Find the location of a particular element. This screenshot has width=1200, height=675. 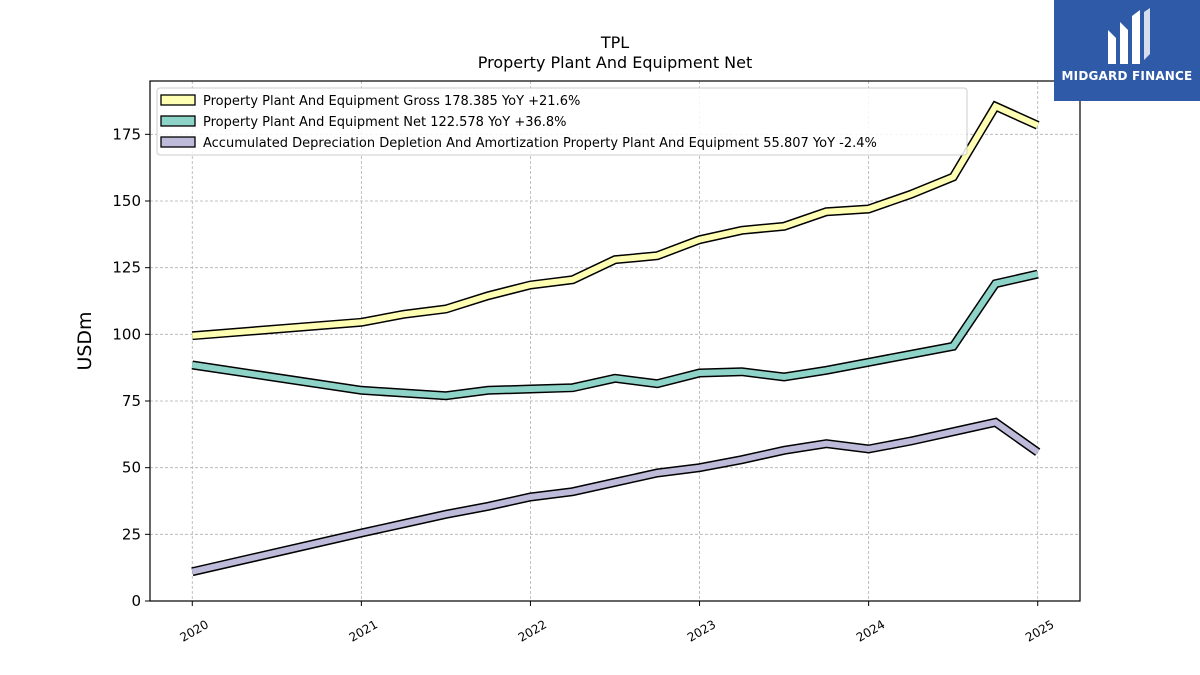

midgard-finance-logo: MIDGARD FINANCE is located at coordinates (1127, 50).